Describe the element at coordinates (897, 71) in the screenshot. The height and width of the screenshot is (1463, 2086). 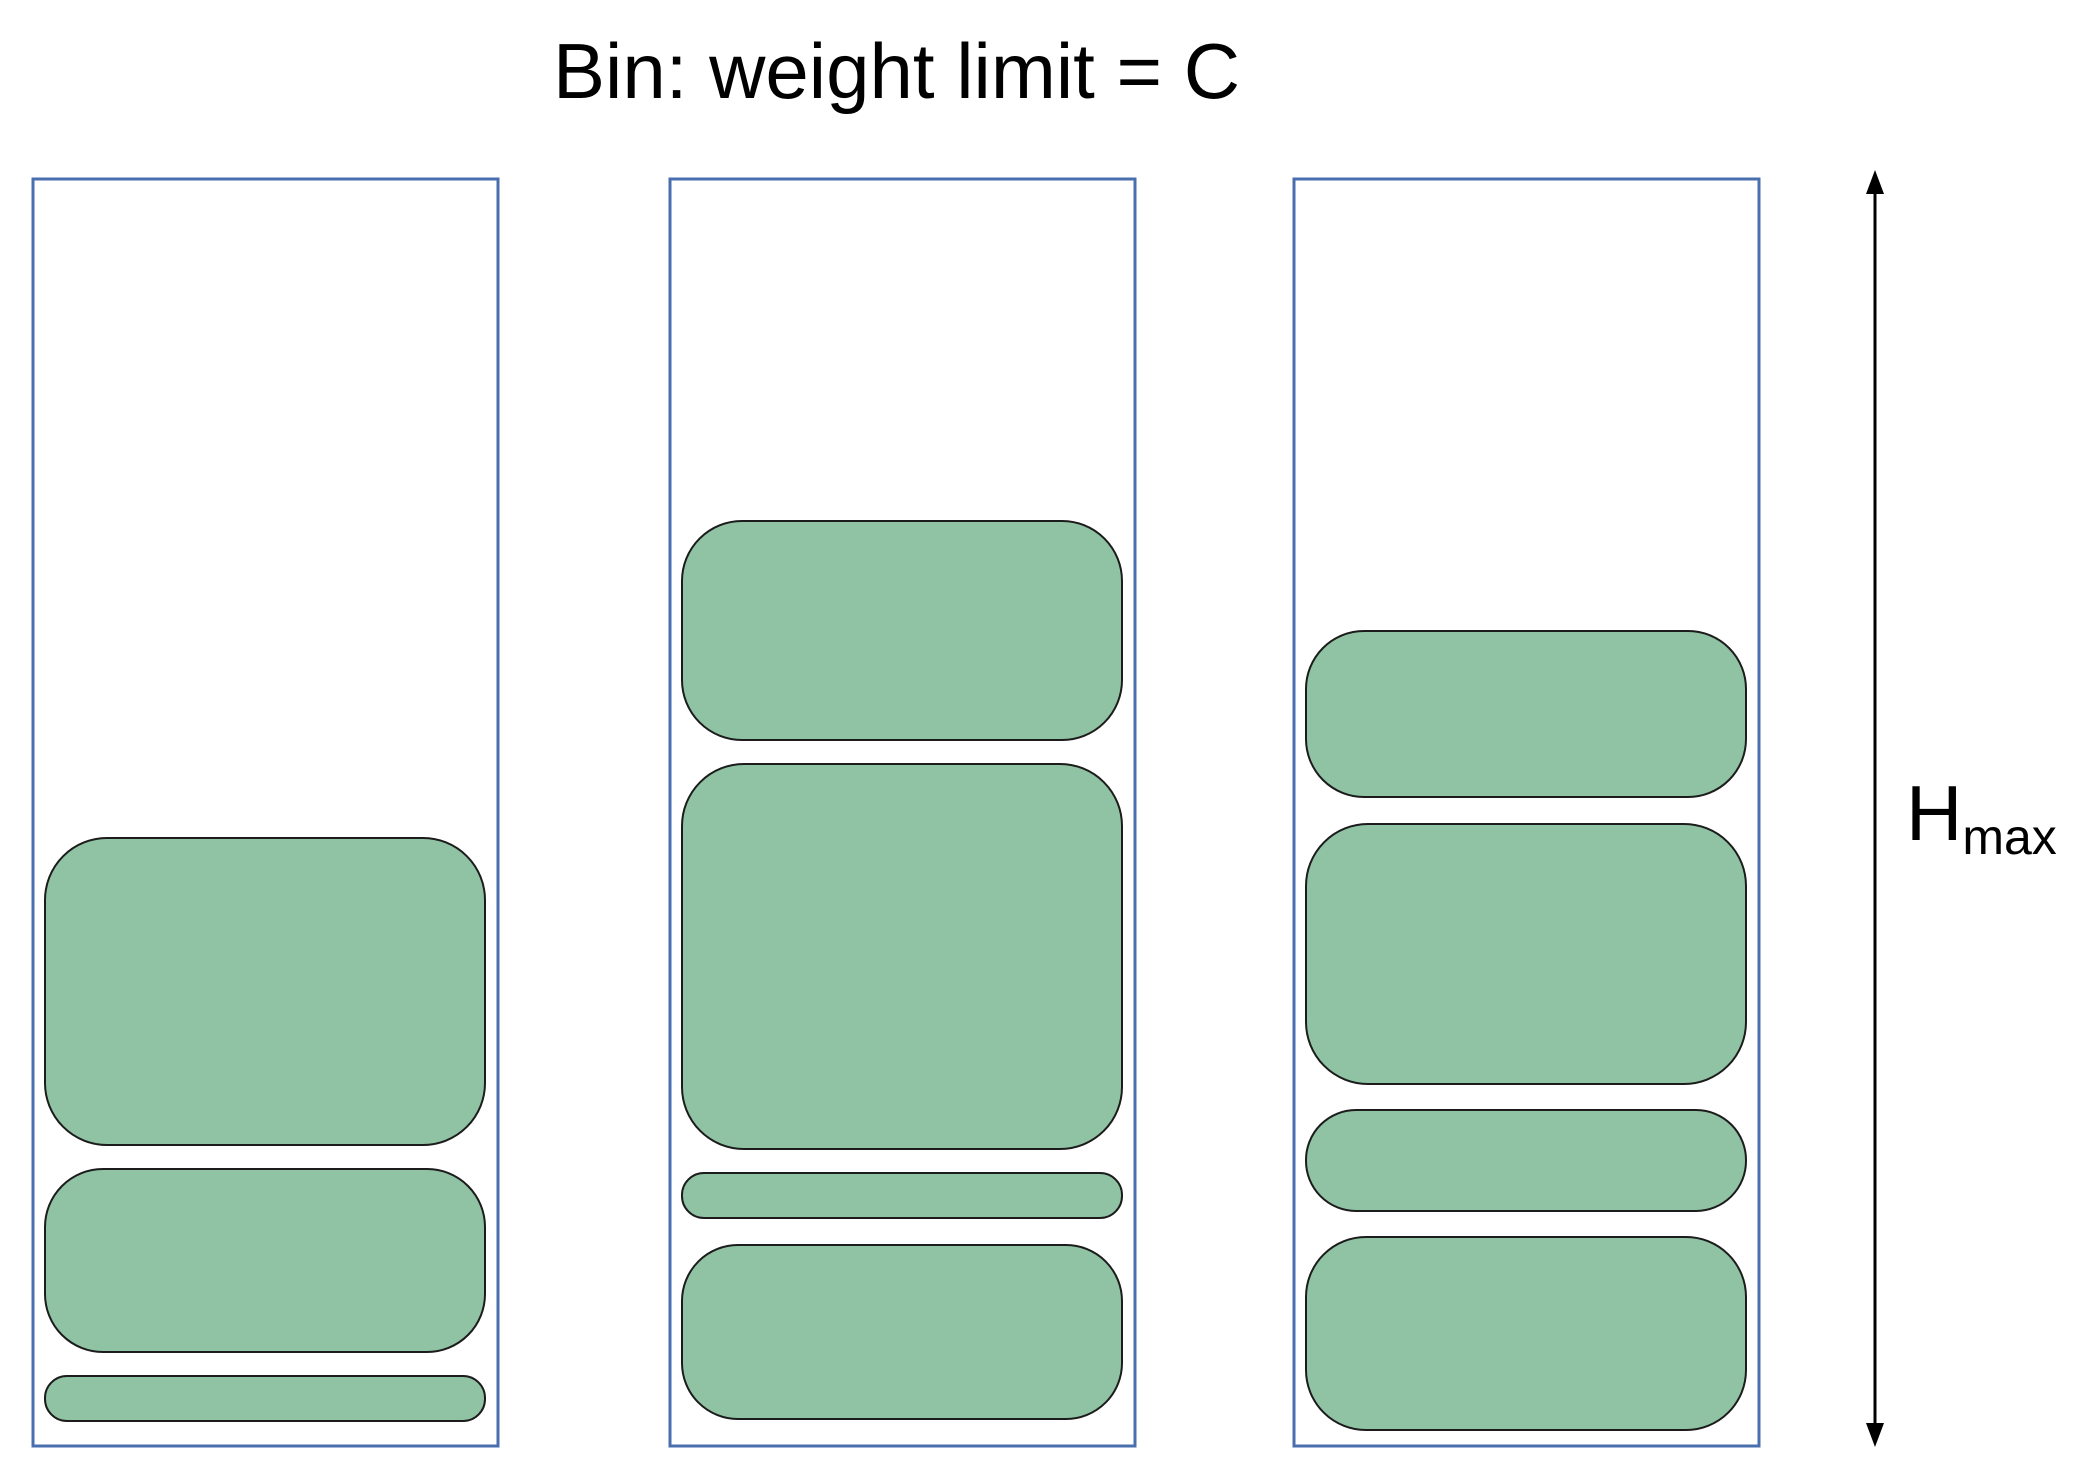
I see `diagram-title: Bin: weight limit = C` at that location.